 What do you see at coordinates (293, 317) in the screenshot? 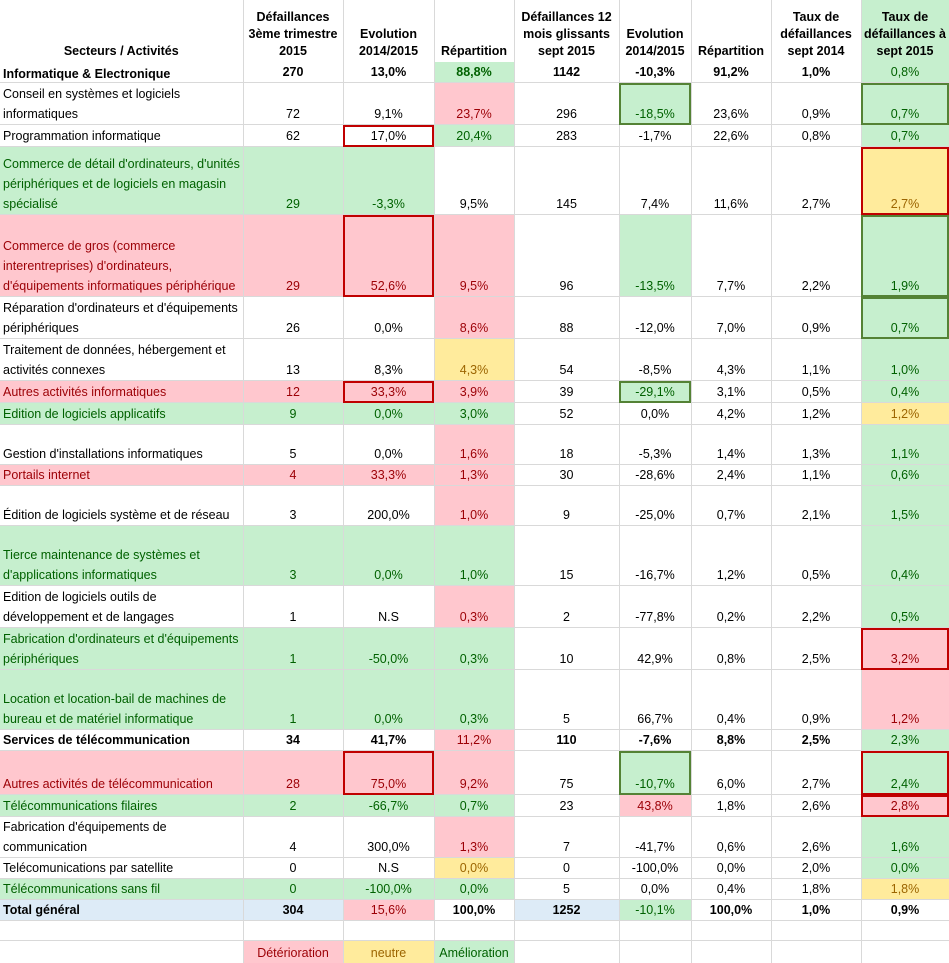
I see `cell-def: 26` at bounding box center [293, 317].